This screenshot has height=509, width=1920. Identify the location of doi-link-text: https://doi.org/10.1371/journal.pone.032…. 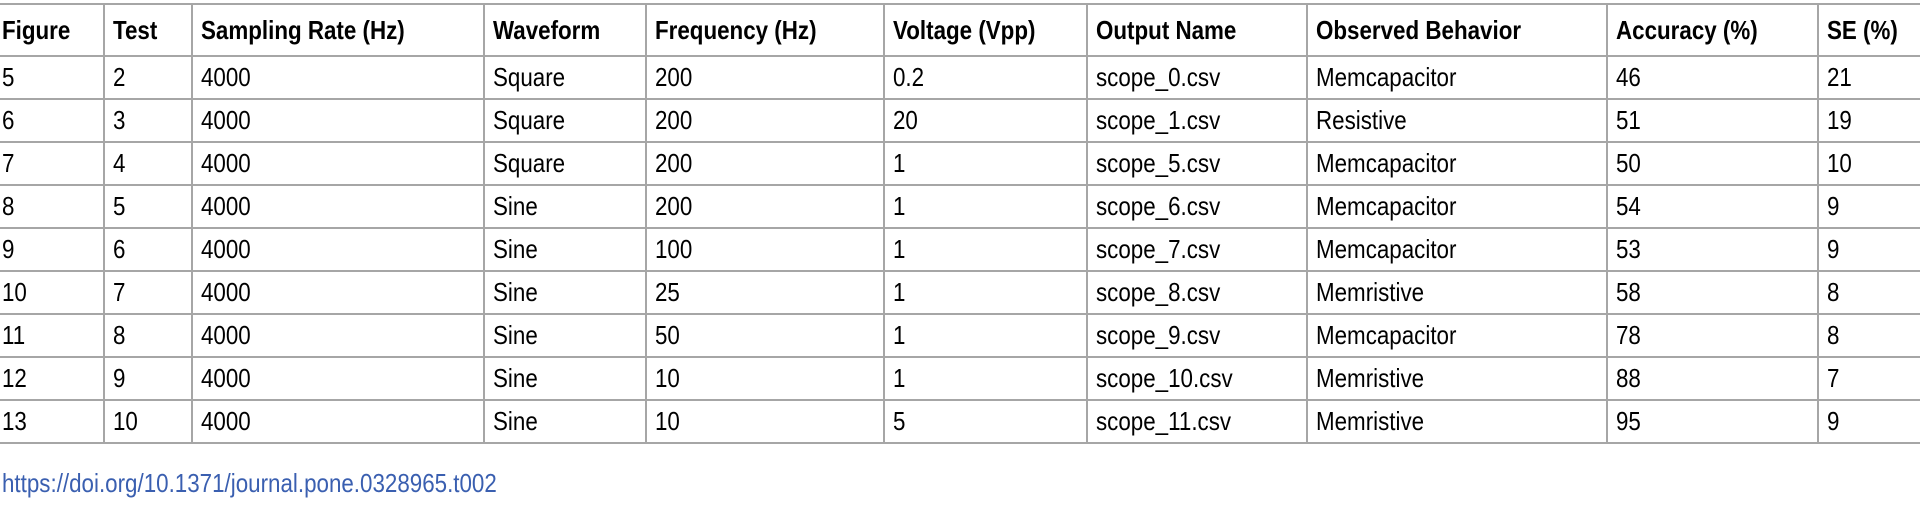
(249, 483).